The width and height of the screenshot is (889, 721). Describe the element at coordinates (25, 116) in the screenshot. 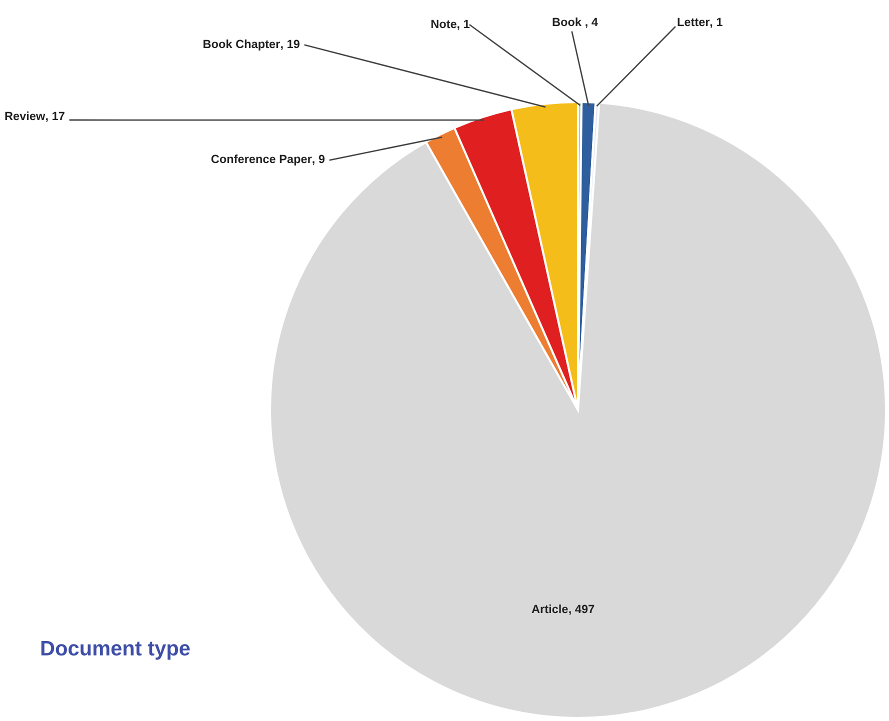

I see `slice-label: Review` at that location.